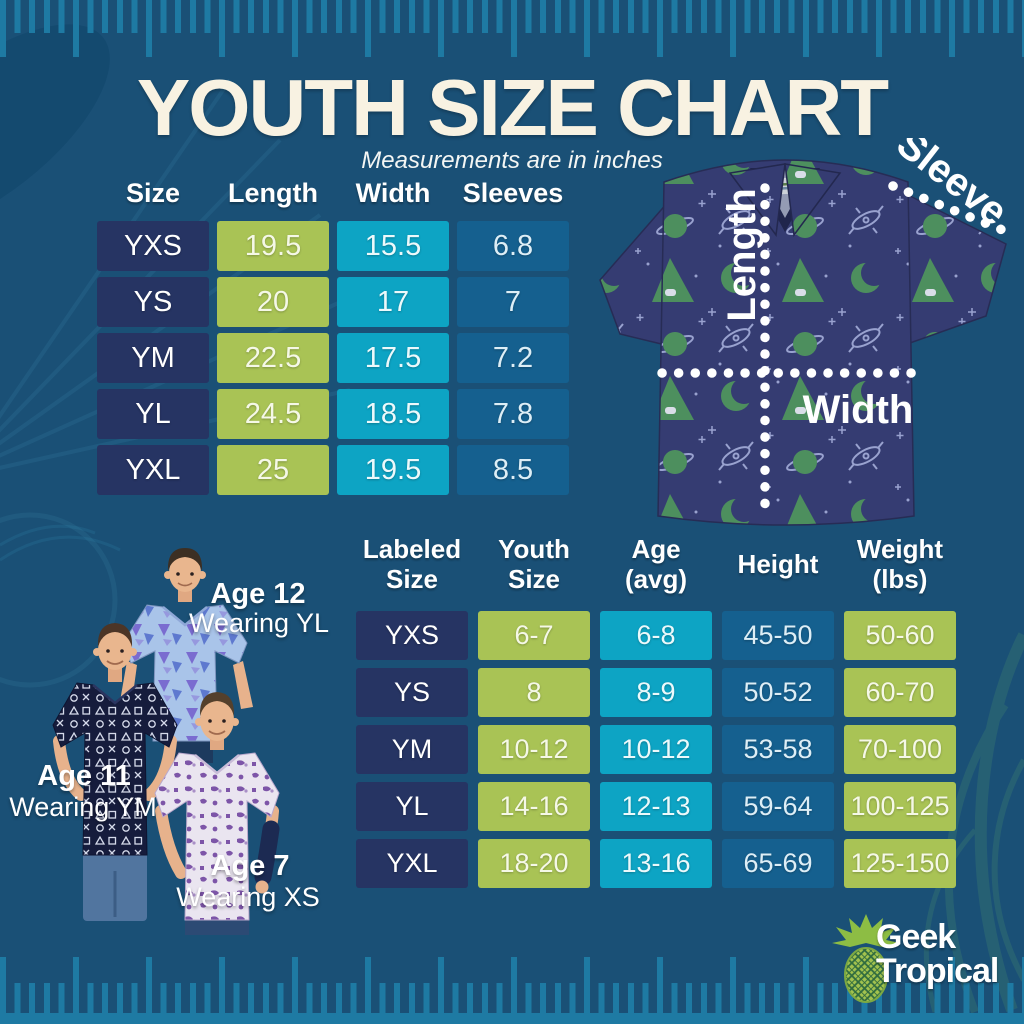 The image size is (1024, 1024). Describe the element at coordinates (512, 160) in the screenshot. I see `page-subtitle: Measurements are in inches` at that location.